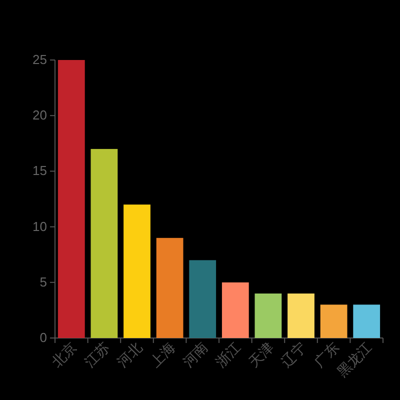  What do you see at coordinates (294, 354) in the screenshot?
I see `x-tick-label: 辽宁` at bounding box center [294, 354].